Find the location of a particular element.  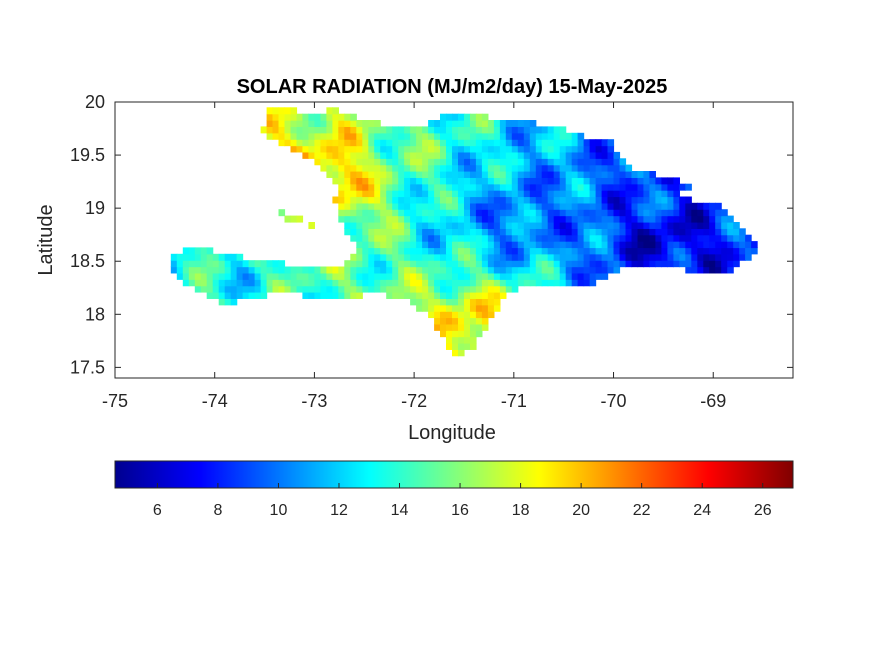

colorbar-tick-label: 16 is located at coordinates (460, 510).